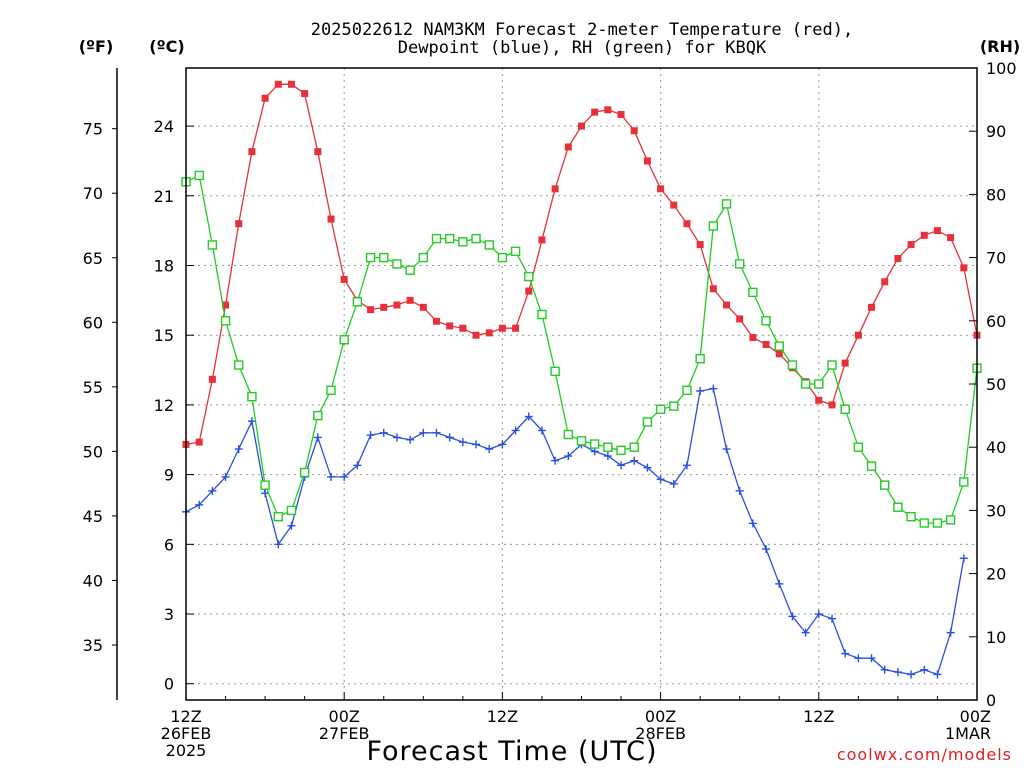 The image size is (1024, 768). I want to click on f-tick-label: 60, so click(93, 322).